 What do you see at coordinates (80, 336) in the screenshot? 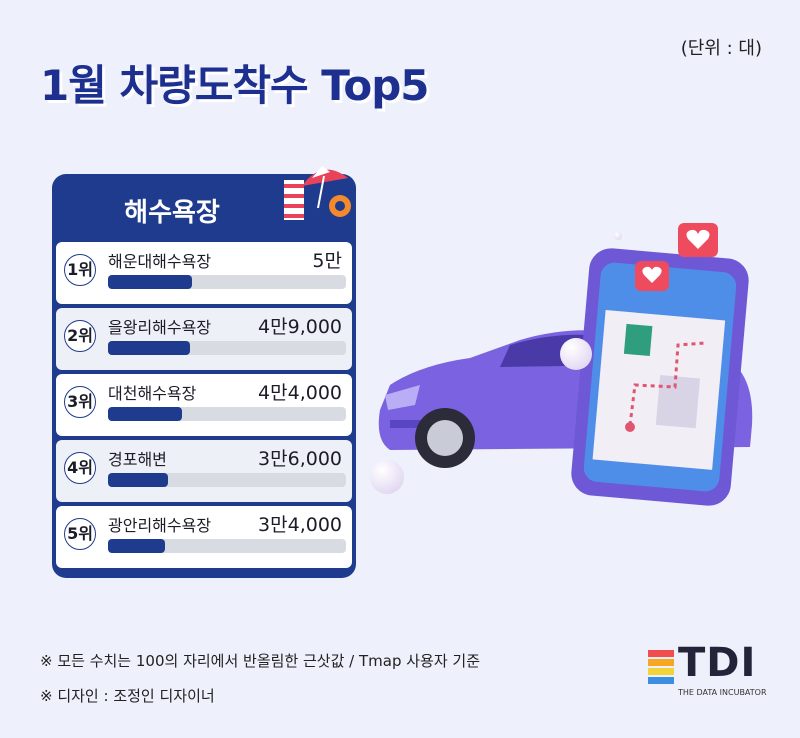
I see `rank-badge: 2위` at bounding box center [80, 336].